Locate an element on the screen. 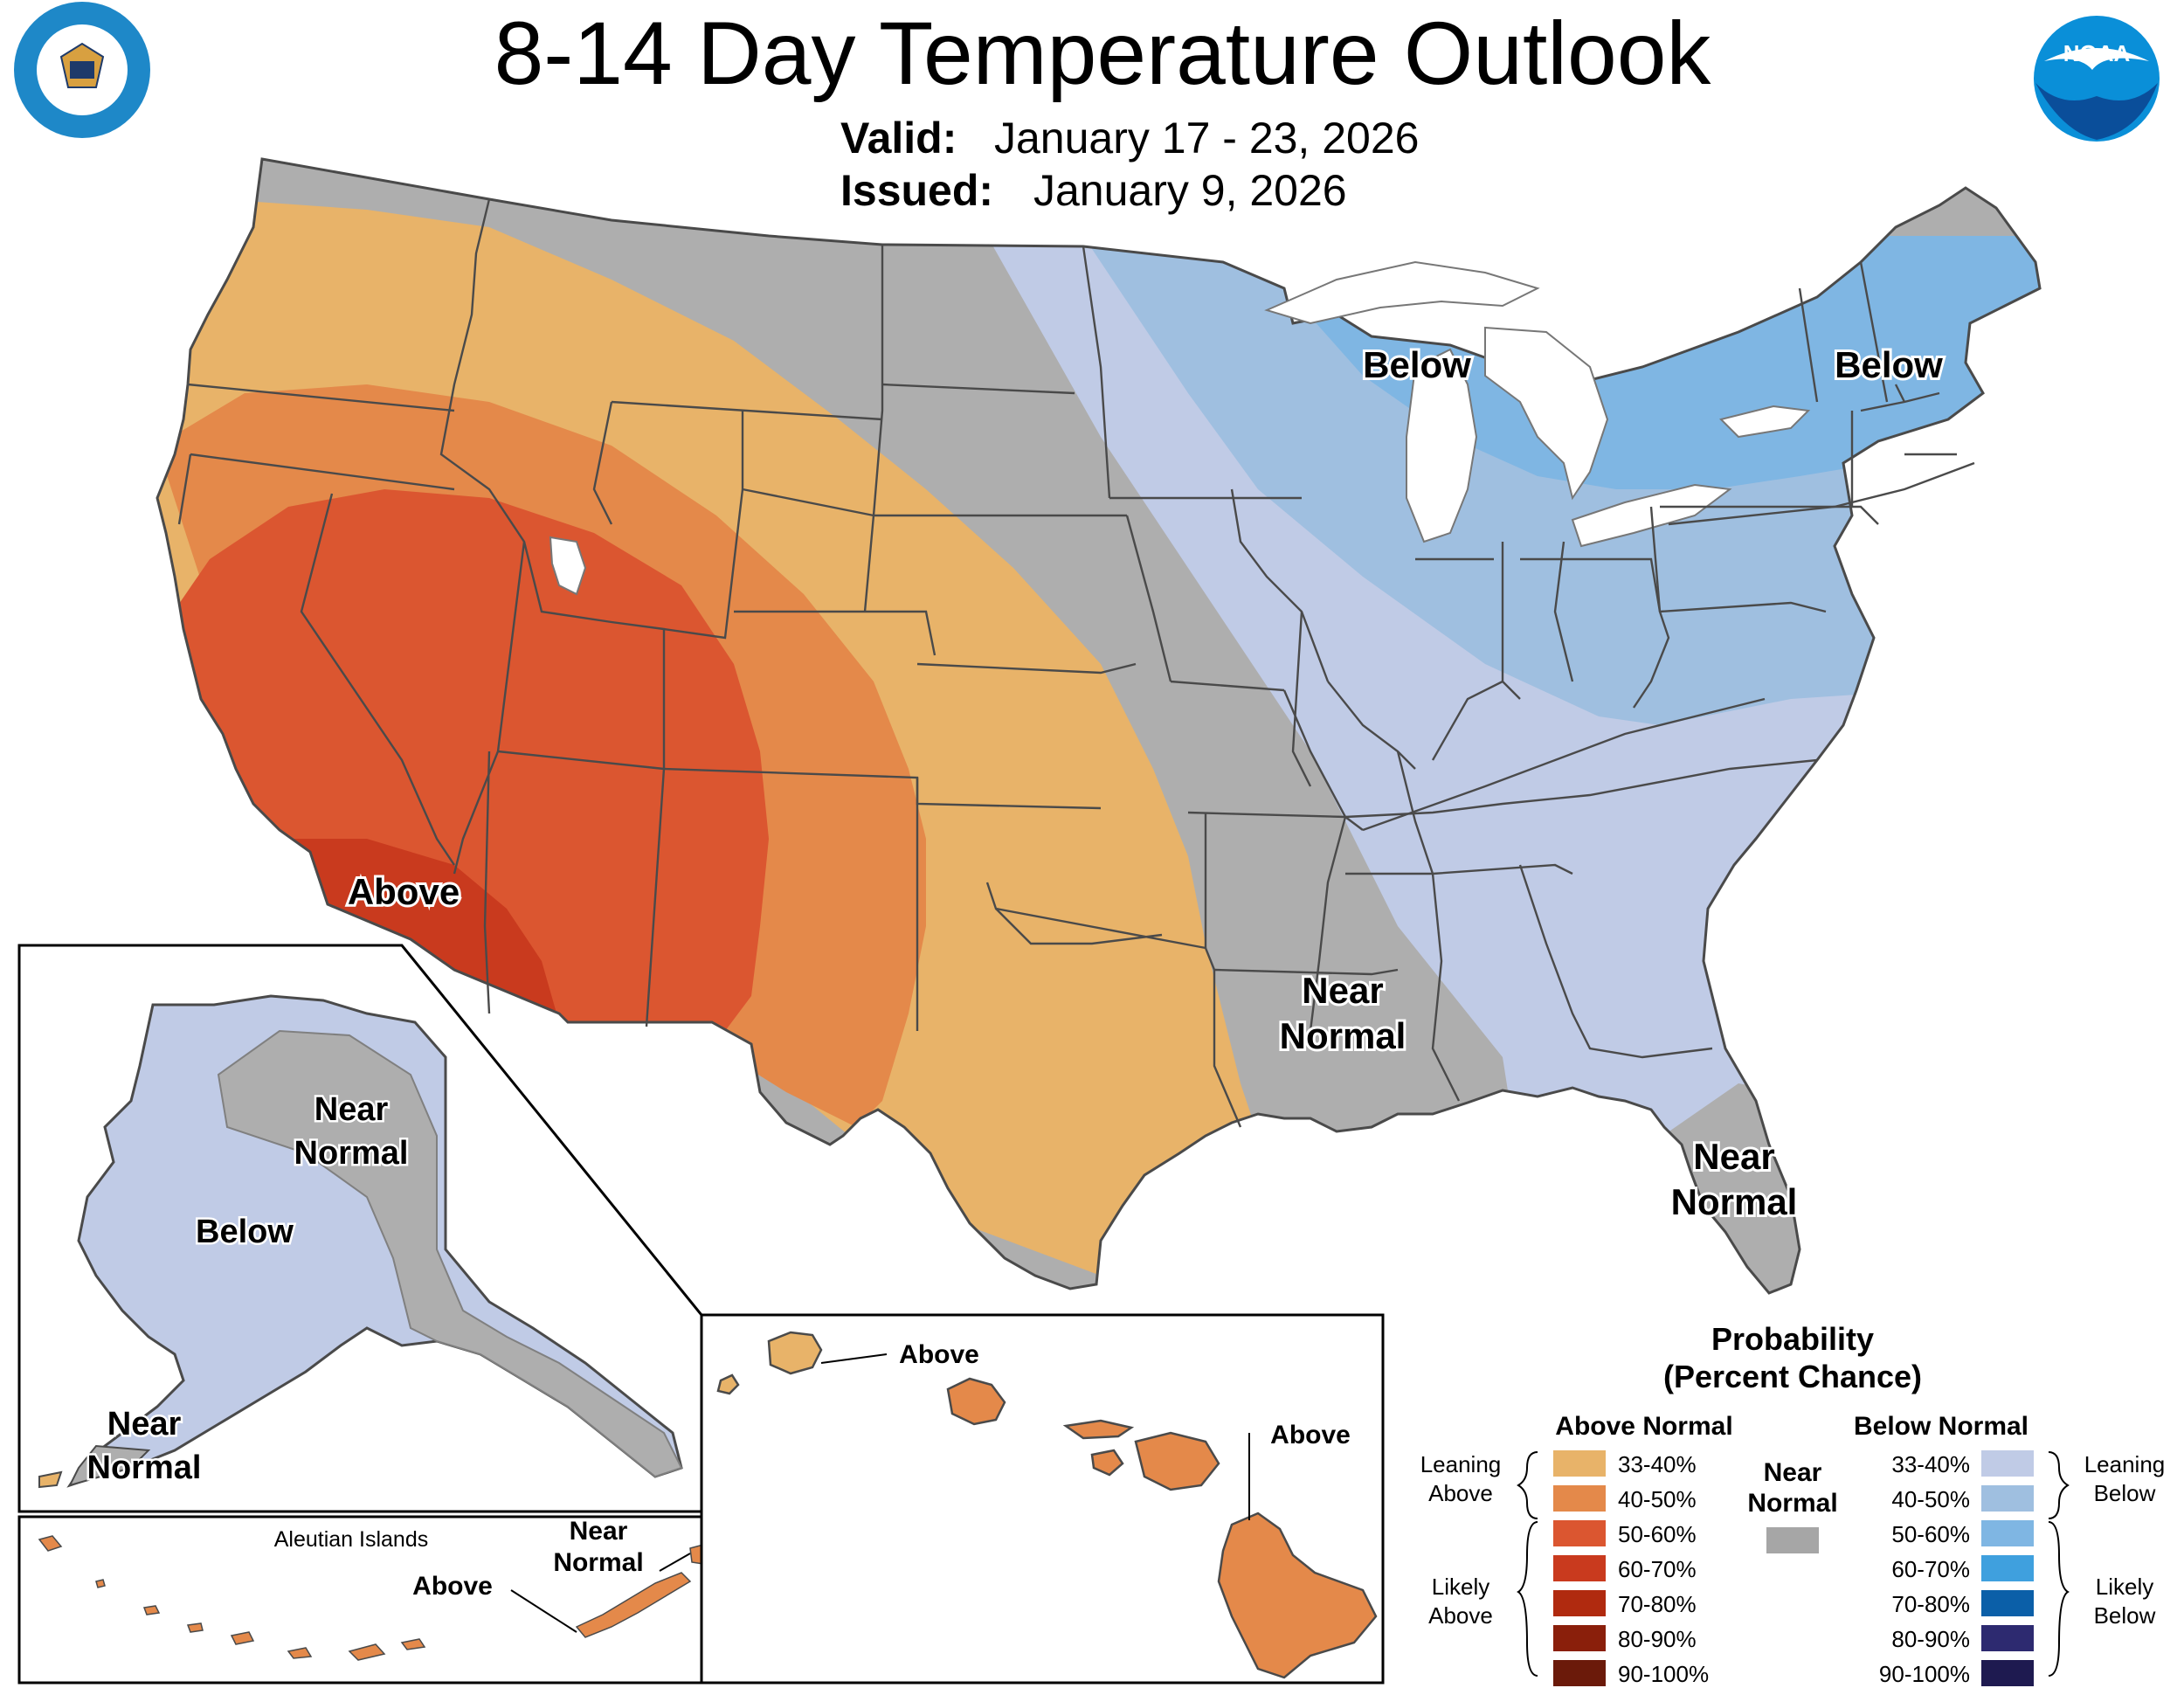 The height and width of the screenshot is (1688, 2184). noaa-logo: NOAA is located at coordinates (2097, 79).